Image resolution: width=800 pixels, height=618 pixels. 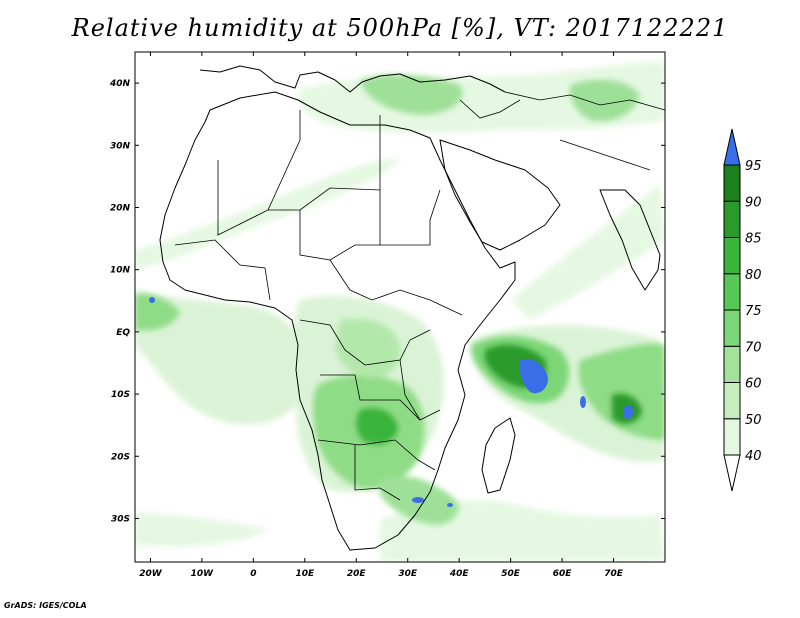 I want to click on colorbar-label: 85, so click(x=753, y=239).